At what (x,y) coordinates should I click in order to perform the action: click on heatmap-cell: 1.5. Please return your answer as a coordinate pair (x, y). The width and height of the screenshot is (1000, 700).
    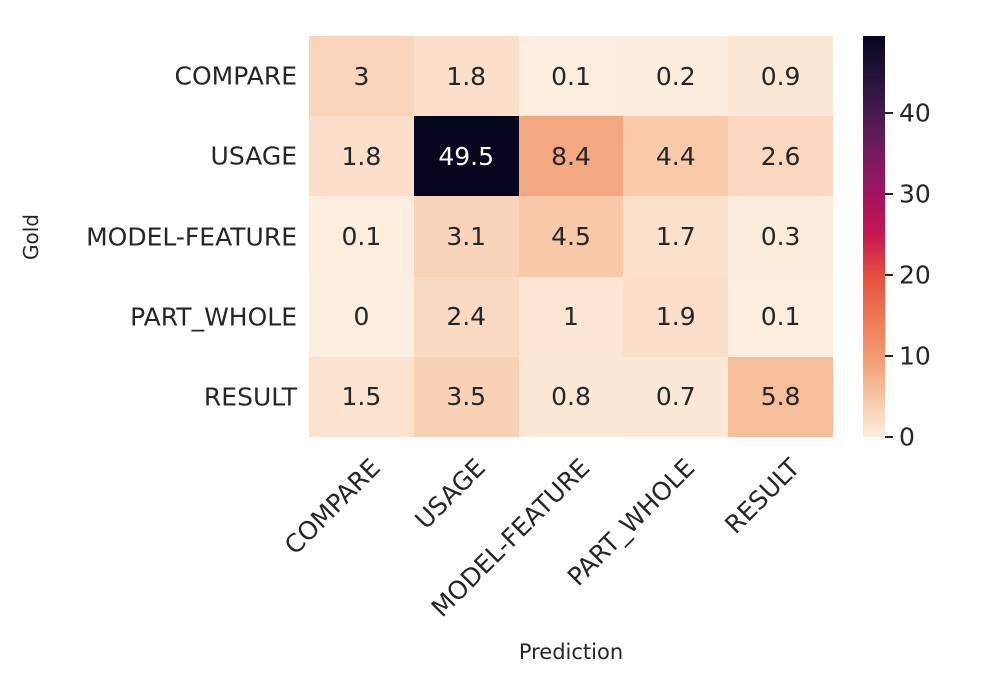
    Looking at the image, I should click on (361, 396).